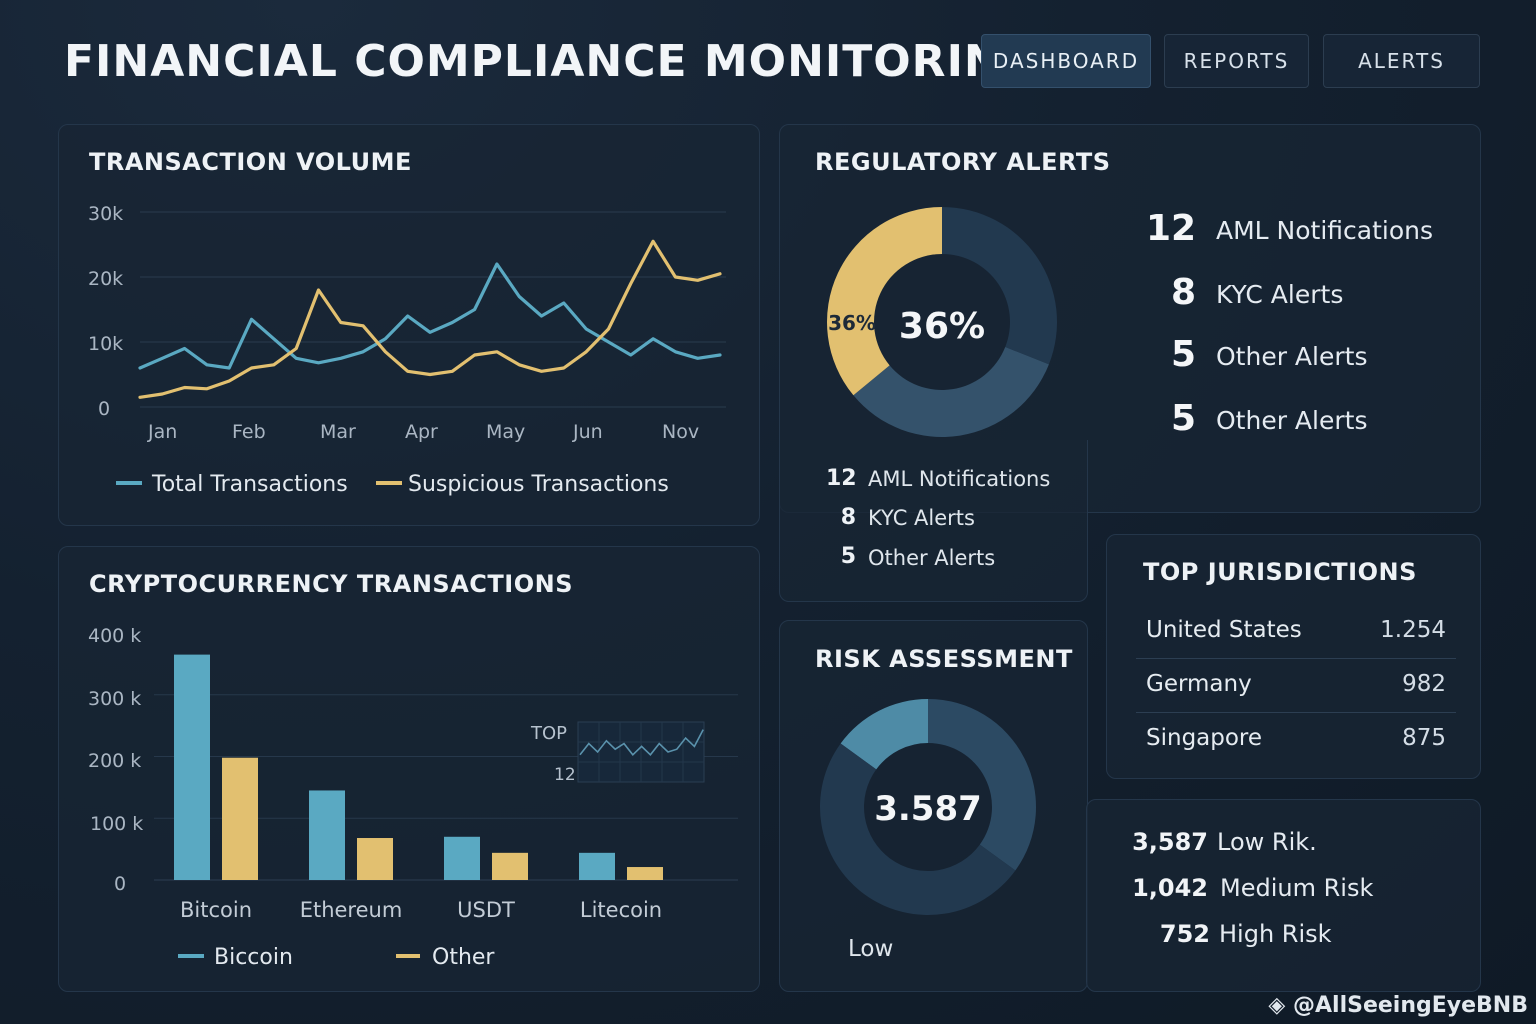 This screenshot has width=1536, height=1024. What do you see at coordinates (1325, 230) in the screenshot?
I see `alert-label-aml: AML Notifications` at bounding box center [1325, 230].